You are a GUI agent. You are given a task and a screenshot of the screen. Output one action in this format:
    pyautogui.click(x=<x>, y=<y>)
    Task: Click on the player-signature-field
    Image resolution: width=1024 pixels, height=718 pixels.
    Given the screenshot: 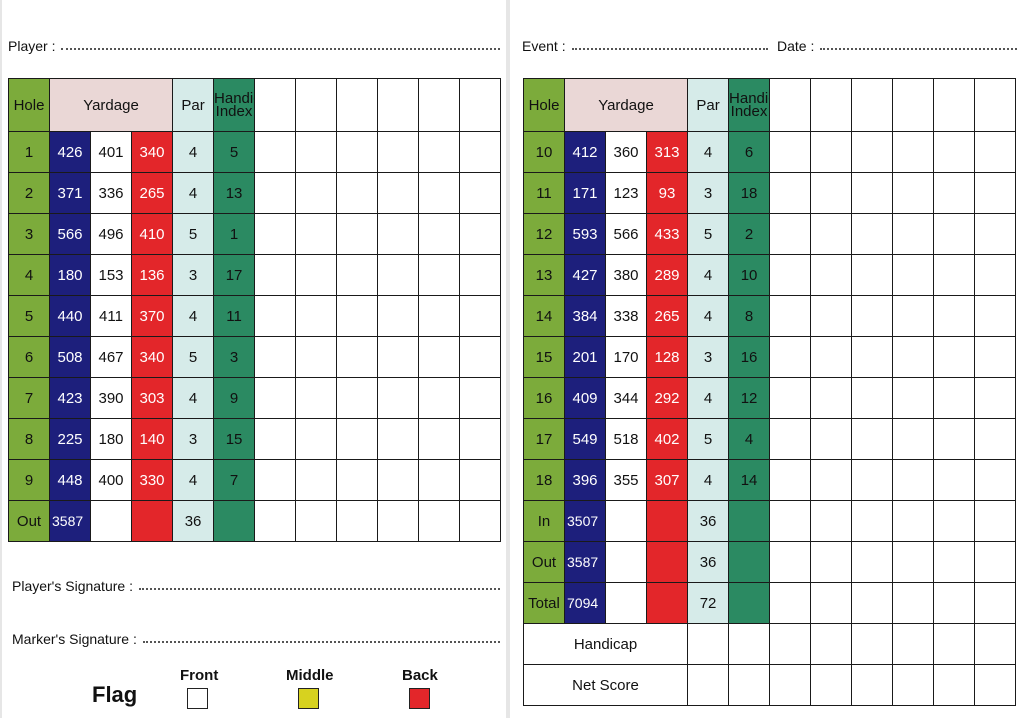 What is the action you would take?
    pyautogui.click(x=319, y=588)
    